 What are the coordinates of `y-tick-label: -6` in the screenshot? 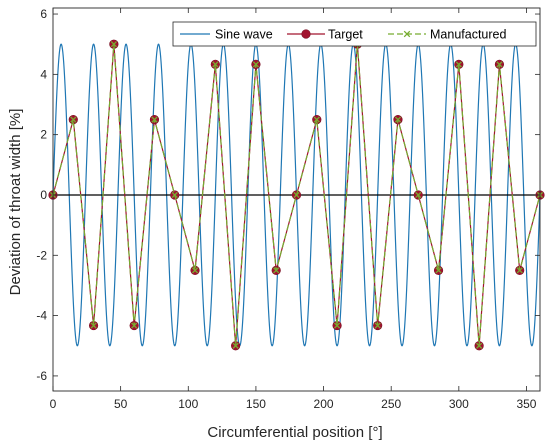 It's located at (41, 376).